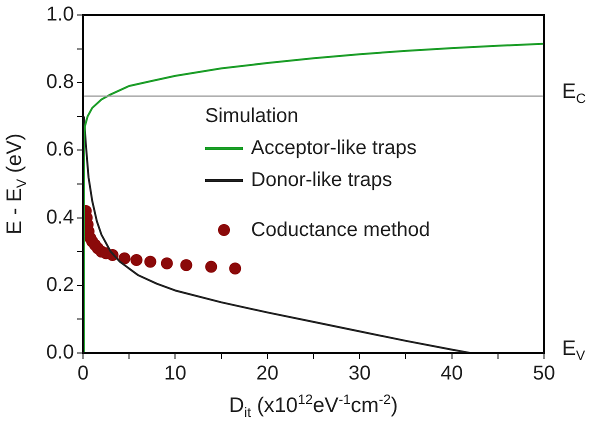 The image size is (611, 430). What do you see at coordinates (574, 350) in the screenshot?
I see `text: E$_{V}$` at bounding box center [574, 350].